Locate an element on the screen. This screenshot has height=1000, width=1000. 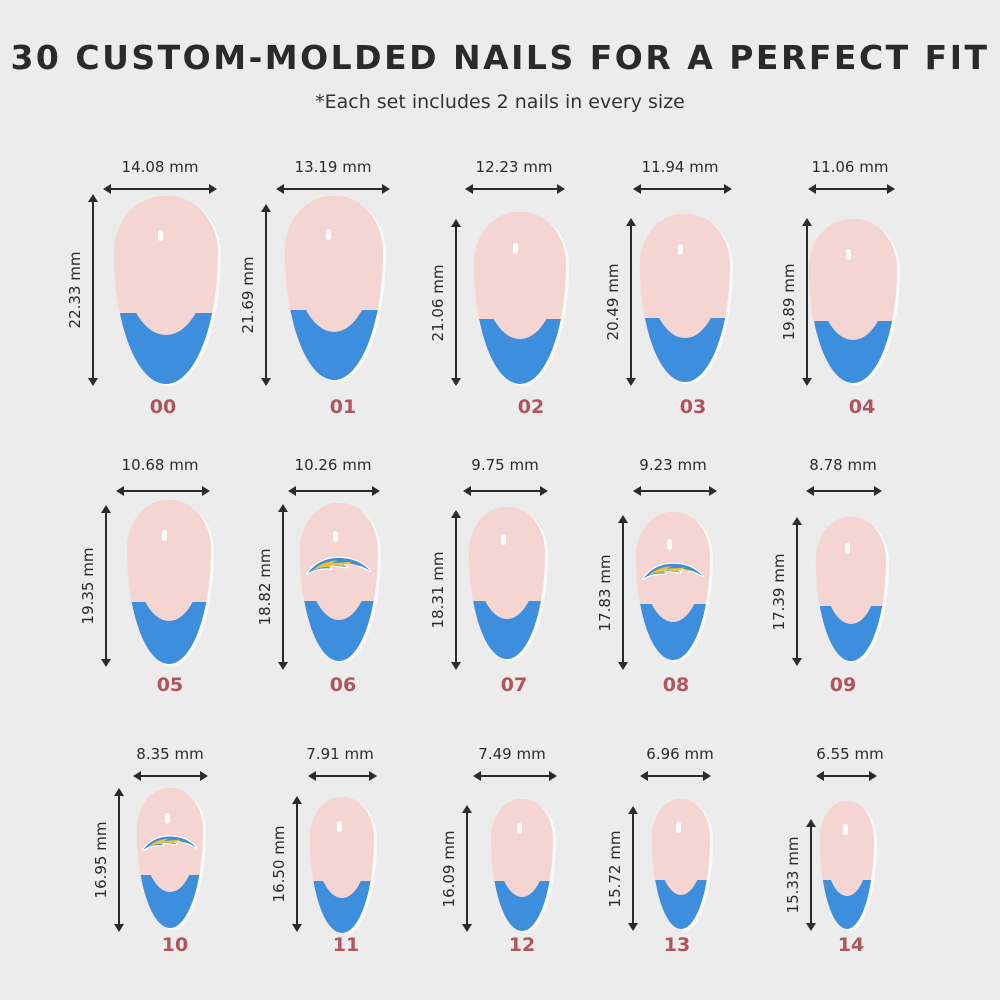
length-label: 15.72 mm is located at coordinates (615, 868).